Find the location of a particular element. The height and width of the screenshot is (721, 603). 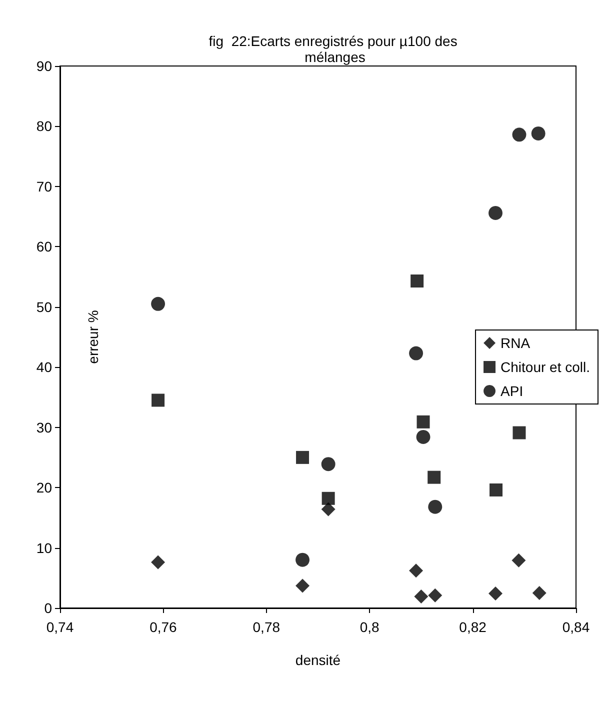

x-tick-label: 0,84 is located at coordinates (576, 627).